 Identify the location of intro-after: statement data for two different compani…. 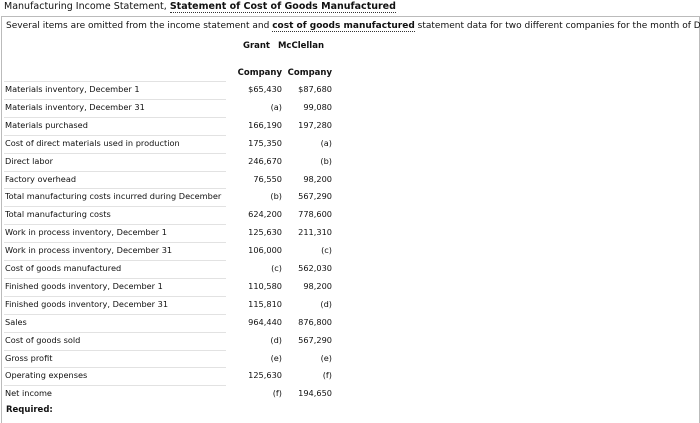
(558, 26).